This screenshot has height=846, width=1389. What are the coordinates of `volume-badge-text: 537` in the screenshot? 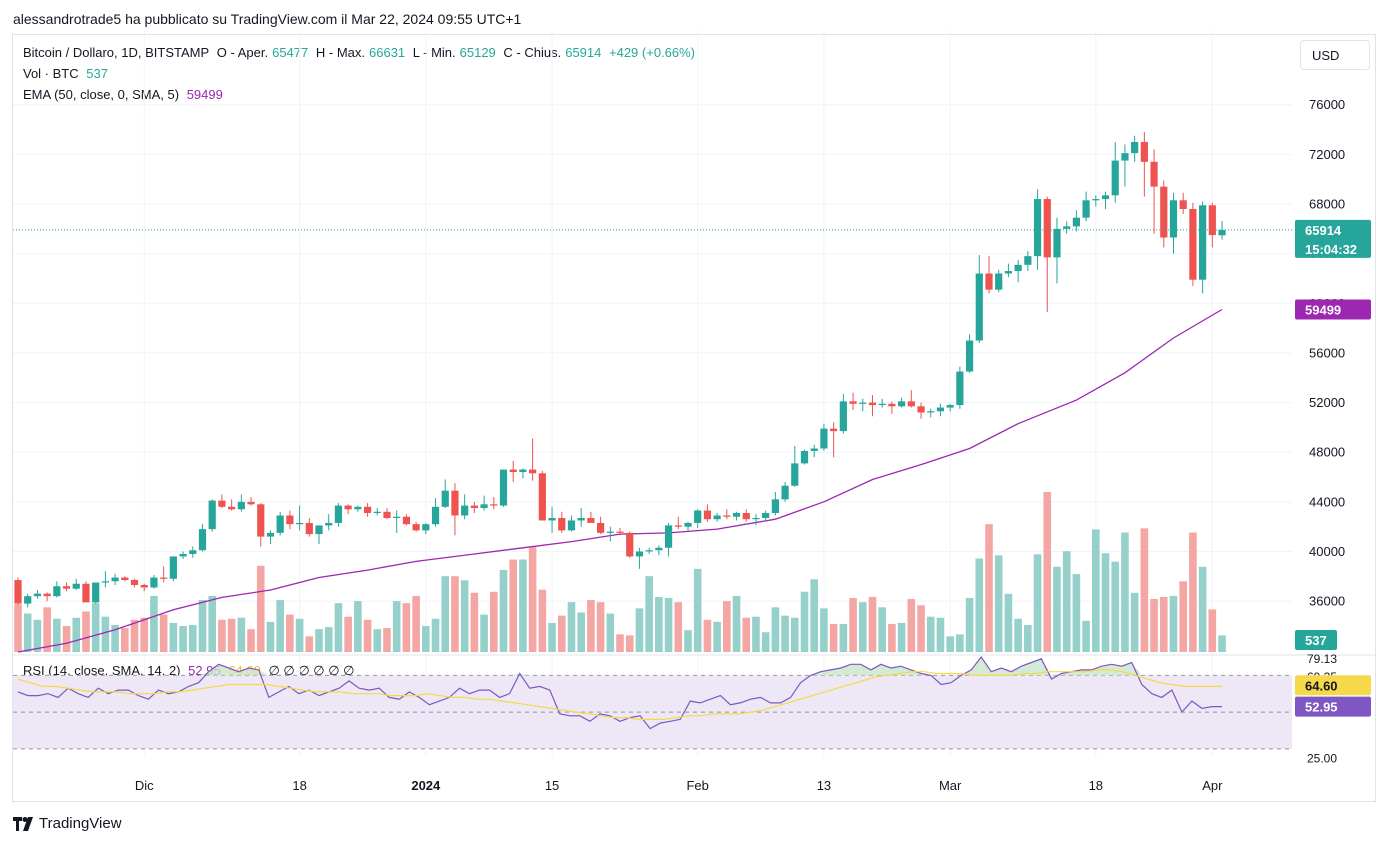 It's located at (1316, 640).